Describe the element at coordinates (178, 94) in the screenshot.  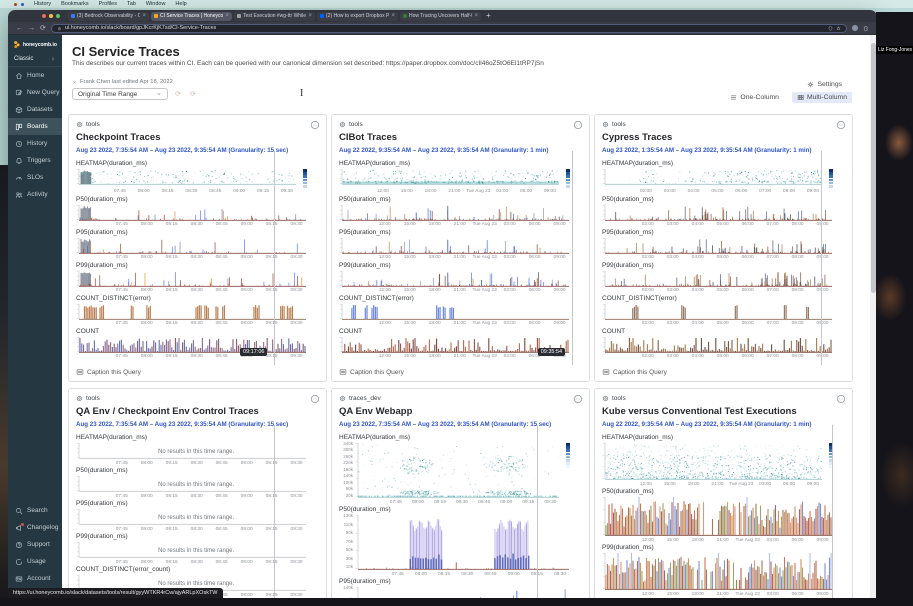
I see `refresh-button: ⟳` at that location.